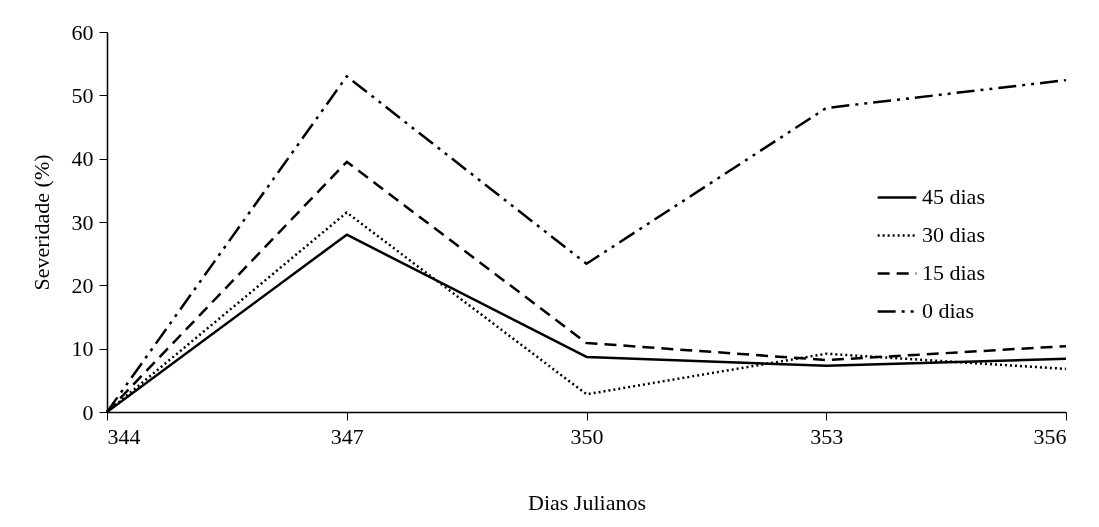 The image size is (1099, 527). I want to click on x-tick-label: 350, so click(587, 436).